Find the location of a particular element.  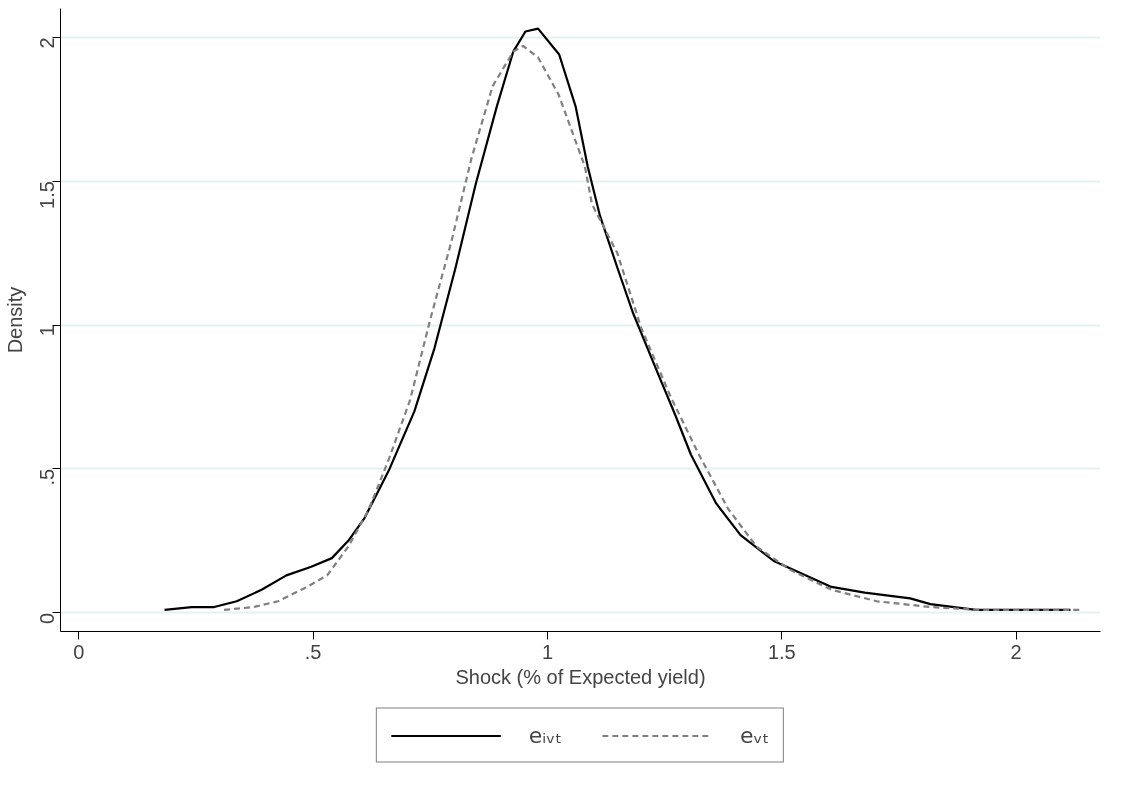

y-tick-label: 1.5 is located at coordinates (47, 195).